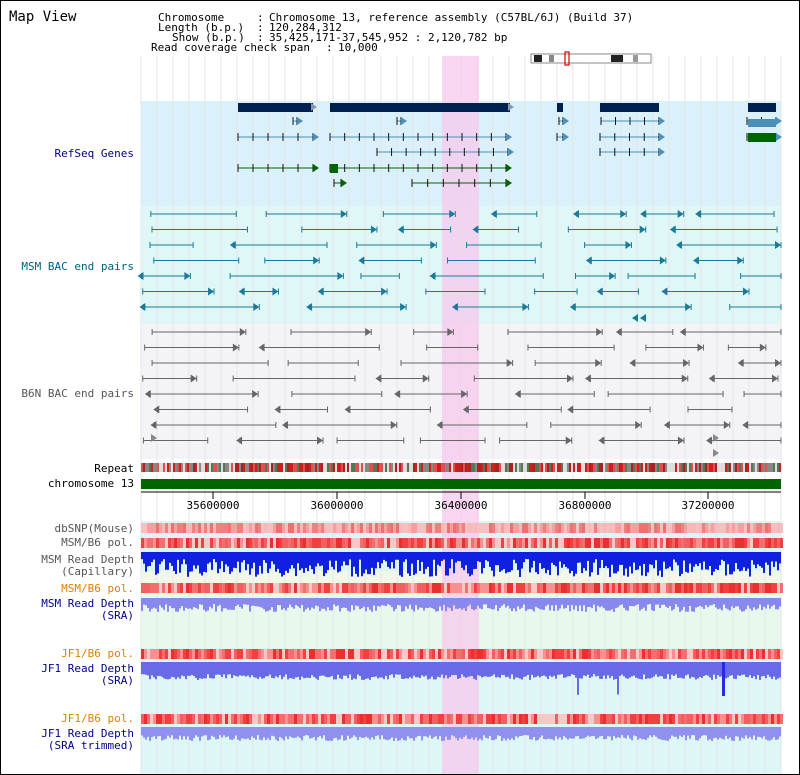  What do you see at coordinates (90, 745) in the screenshot?
I see `track-label-jf1-depth-trim-2: (SRA trimmed)` at bounding box center [90, 745].